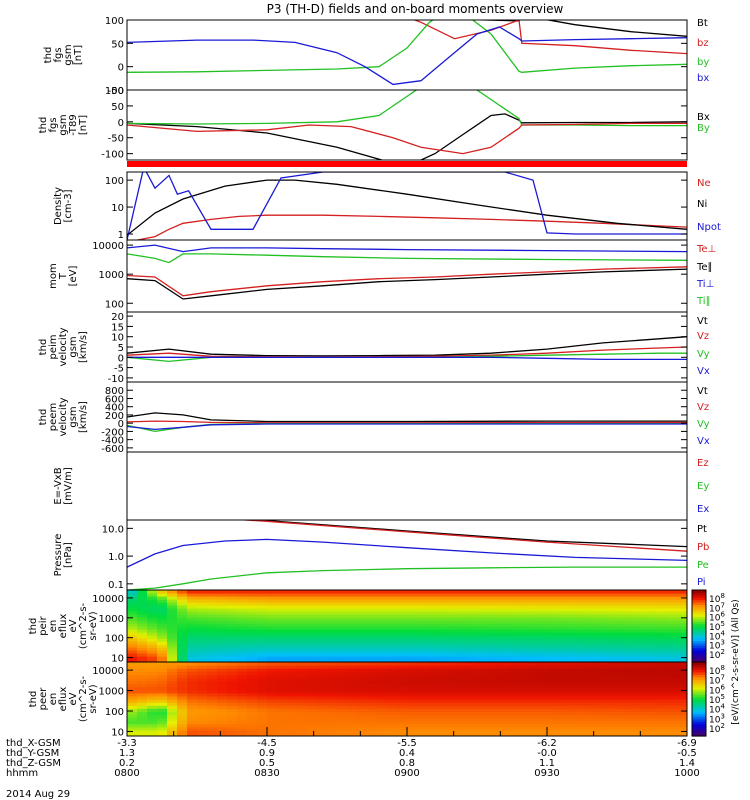 The height and width of the screenshot is (800, 750). Describe the element at coordinates (32, 753) in the screenshot. I see `x-row-label: thd_Y-GSM` at that location.